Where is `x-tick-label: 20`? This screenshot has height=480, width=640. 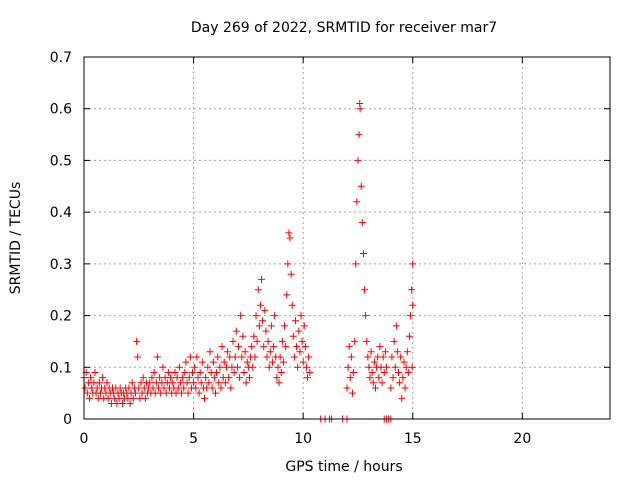
x-tick-label: 20 is located at coordinates (522, 439).